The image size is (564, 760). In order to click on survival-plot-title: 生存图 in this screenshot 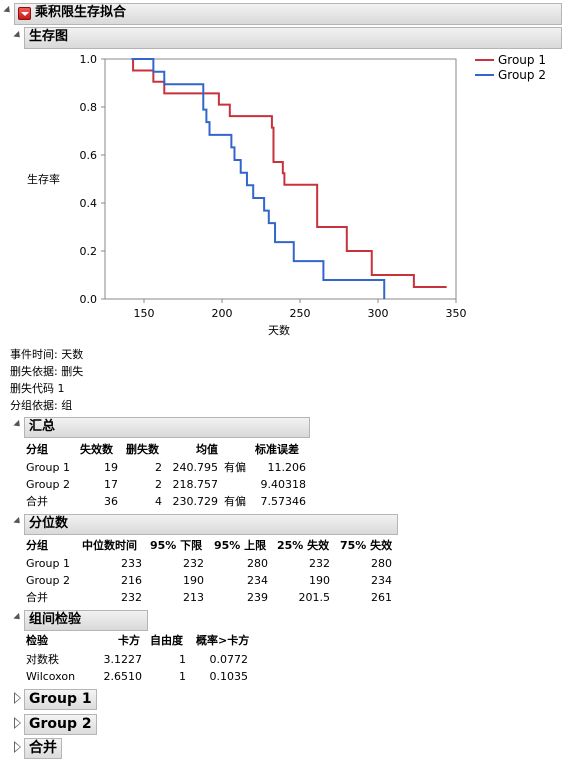, I will do `click(49, 36)`.